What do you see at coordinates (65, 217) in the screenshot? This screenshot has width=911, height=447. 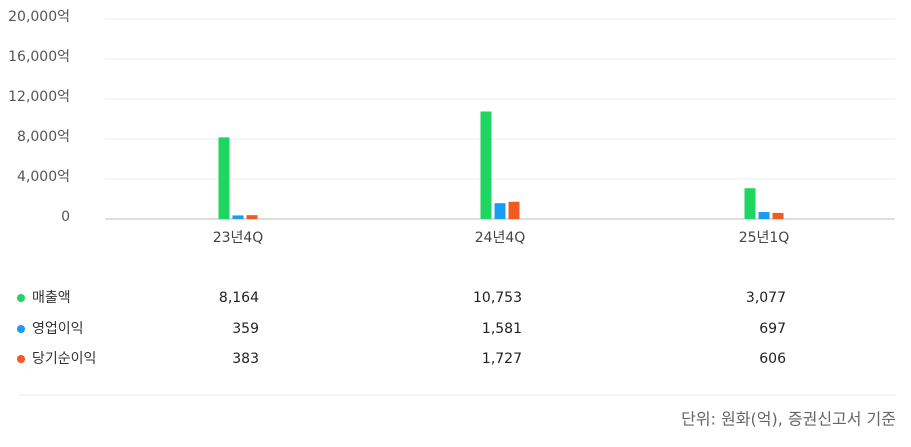 I see `y-tick-label: 0` at bounding box center [65, 217].